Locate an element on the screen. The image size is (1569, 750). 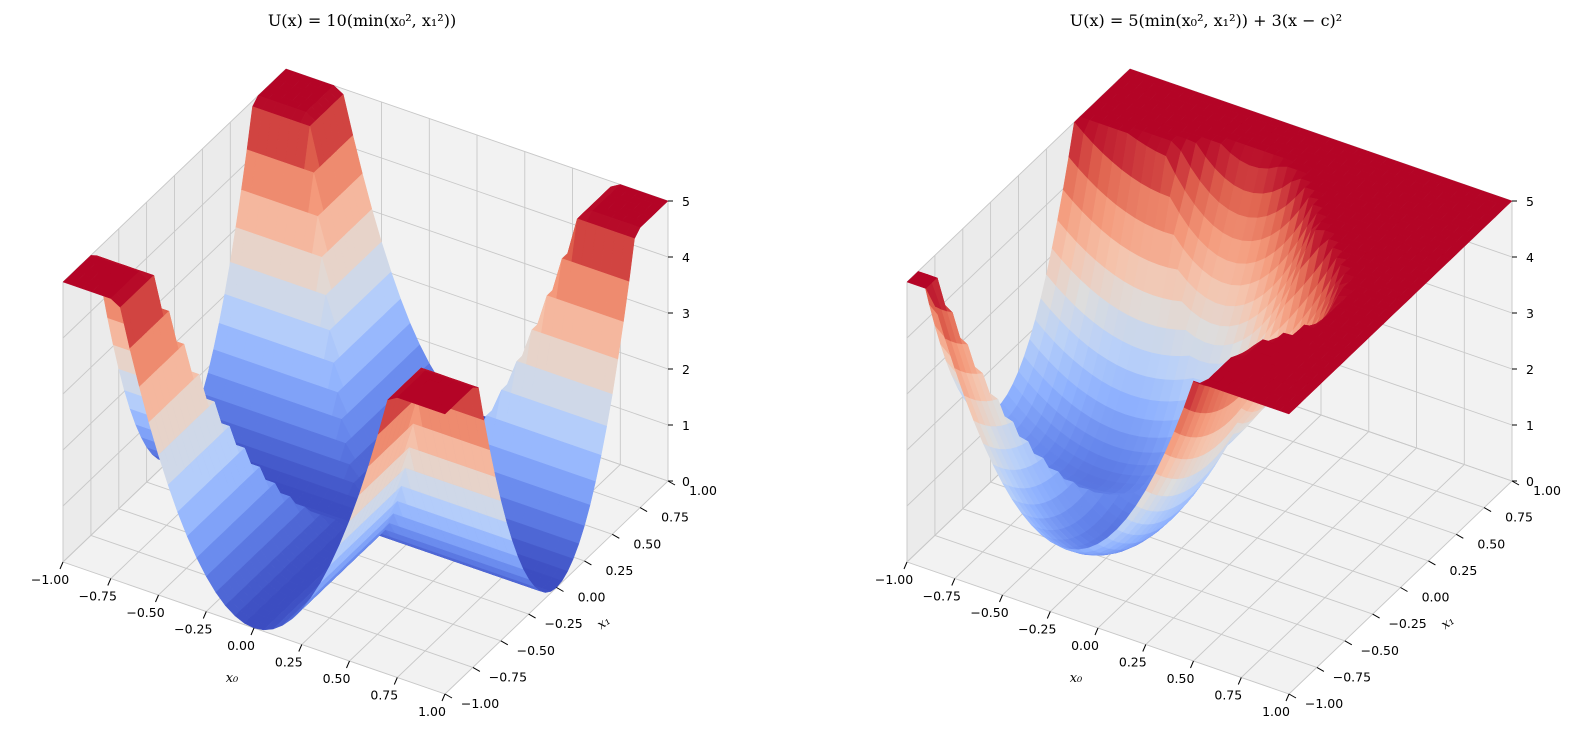
z-axis-ticks: 0 1 2 3 4 5 is located at coordinates (679, 341).